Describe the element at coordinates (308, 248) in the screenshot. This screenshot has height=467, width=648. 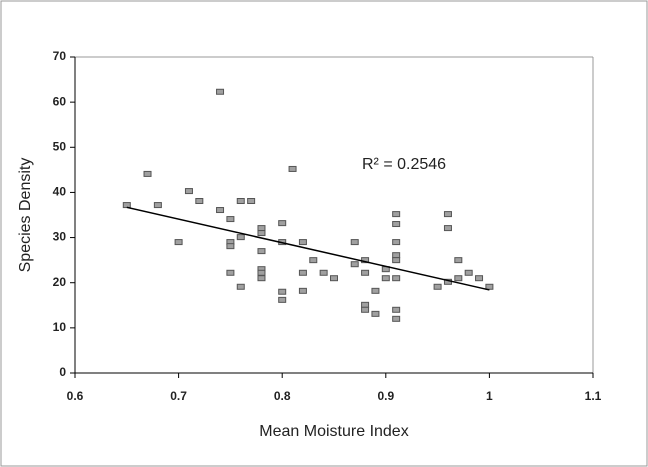
I see `trendline` at that location.